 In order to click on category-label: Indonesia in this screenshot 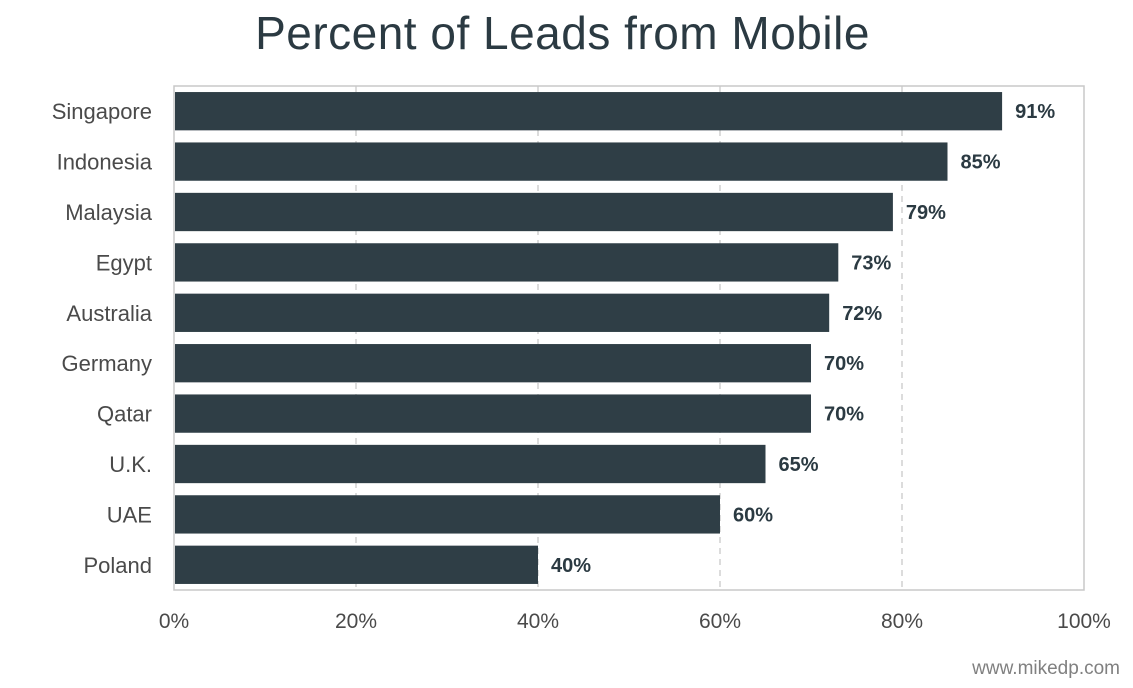, I will do `click(105, 162)`.